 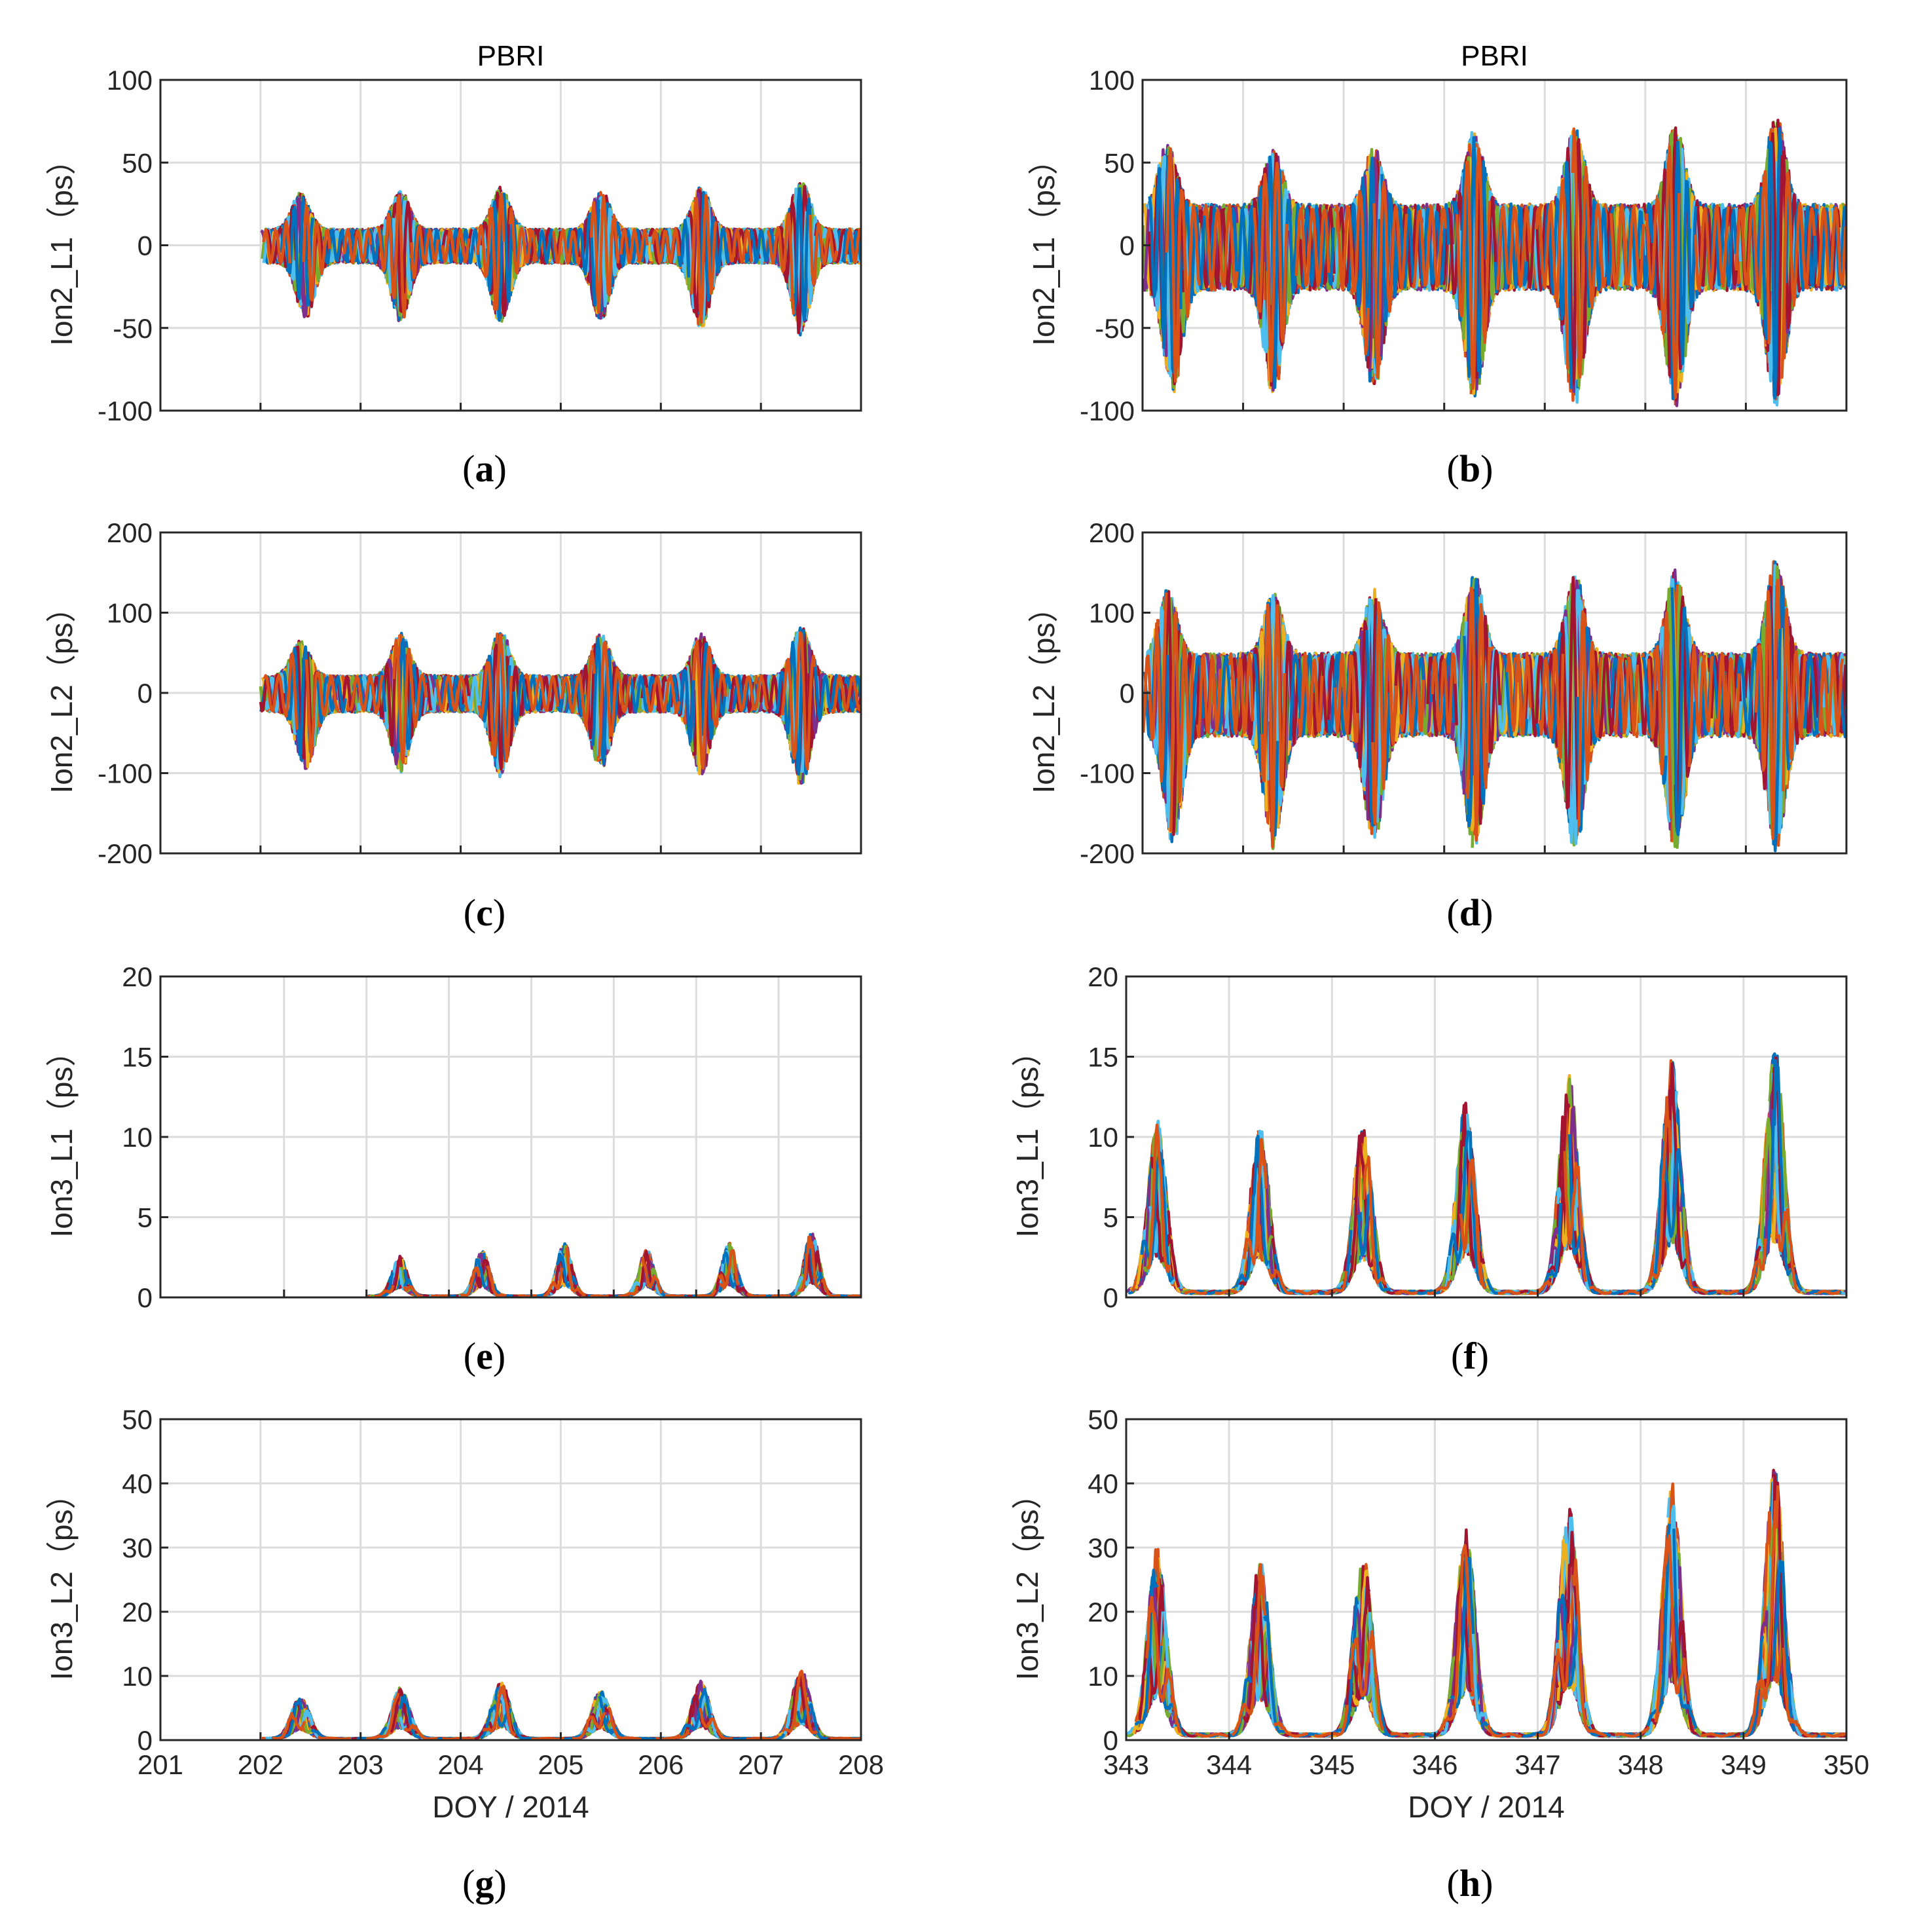 I want to click on panel-caption: (f), so click(x=1470, y=1356).